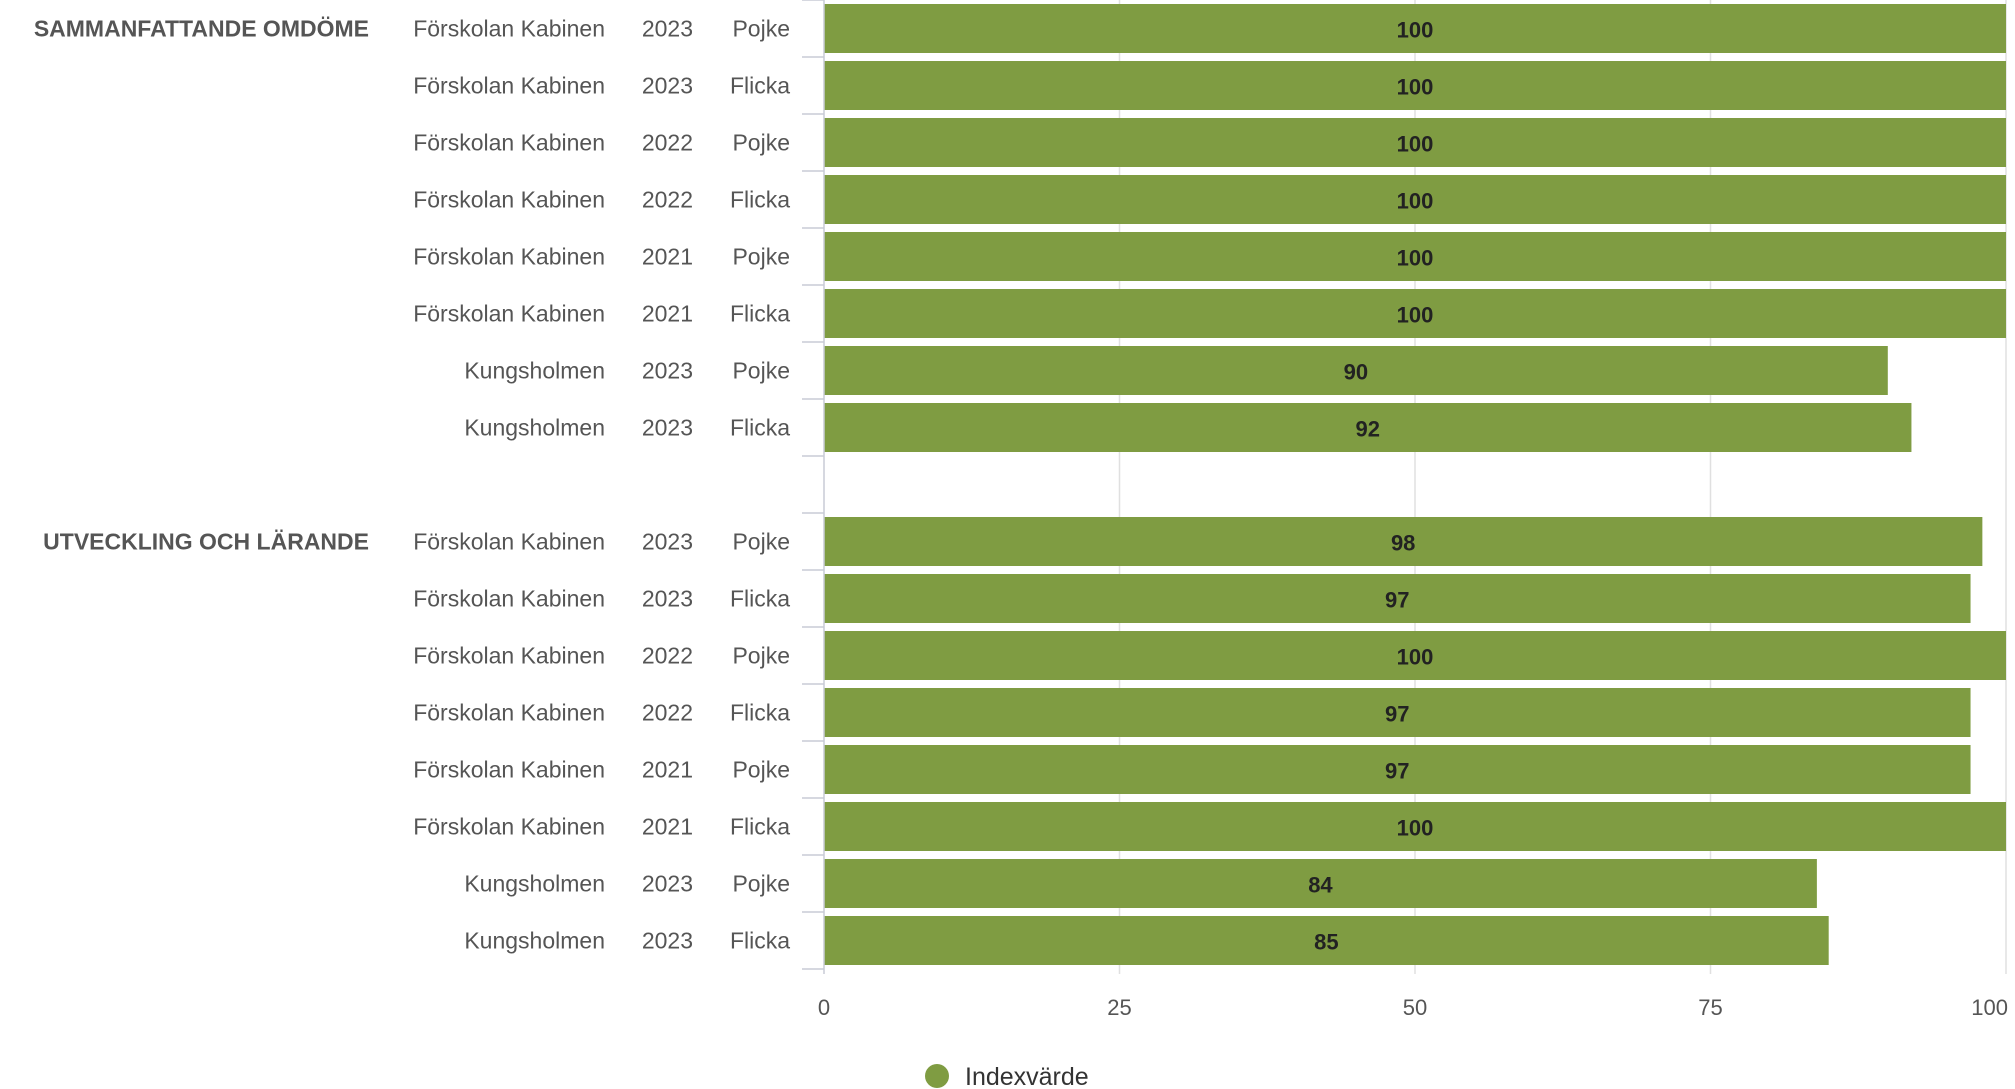  Describe the element at coordinates (206, 542) in the screenshot. I see `group-label: UTVECKLING OCH LÄRANDE` at that location.